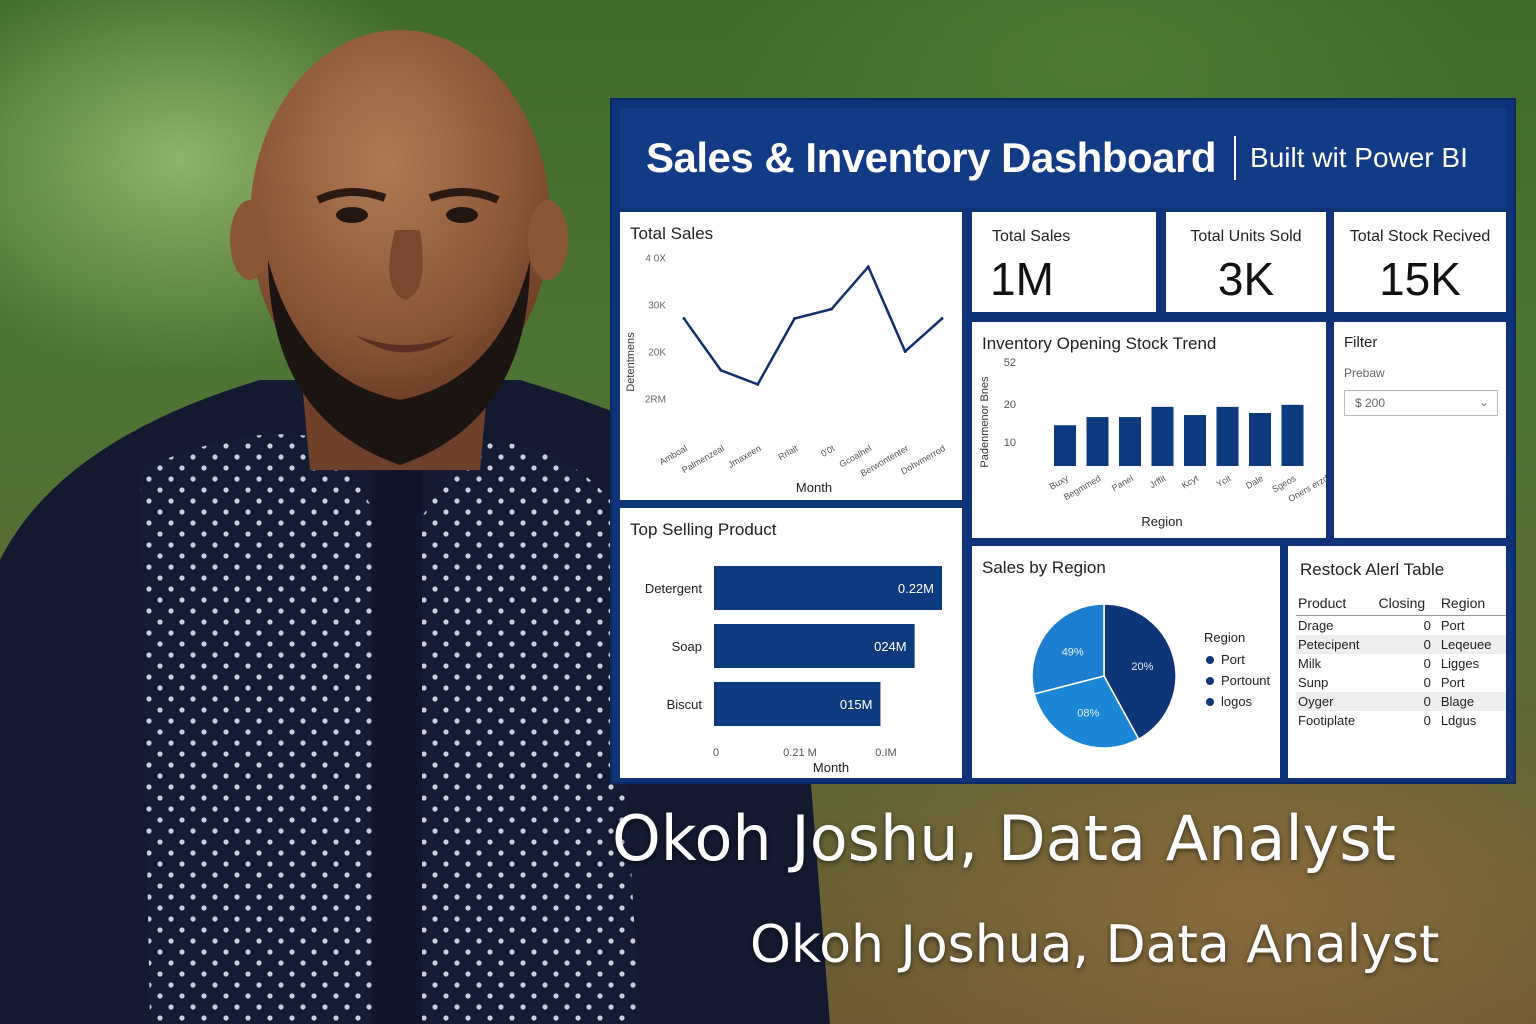  Describe the element at coordinates (1010, 363) in the screenshot. I see `y-tick-label: 52` at that location.